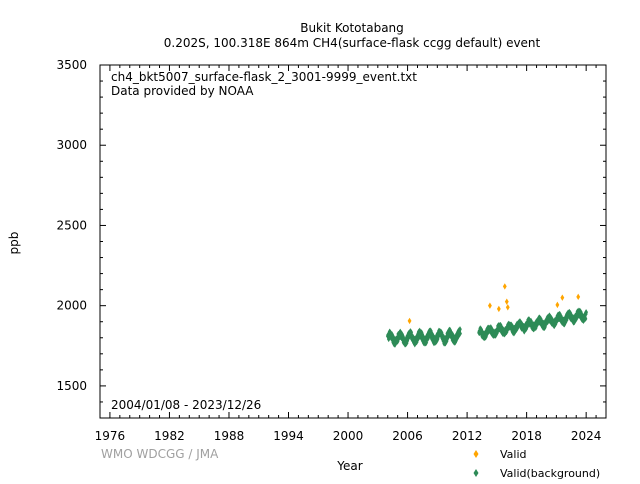 This screenshot has width=640, height=484. What do you see at coordinates (476, 473) in the screenshot?
I see `legend-marker-background` at bounding box center [476, 473].